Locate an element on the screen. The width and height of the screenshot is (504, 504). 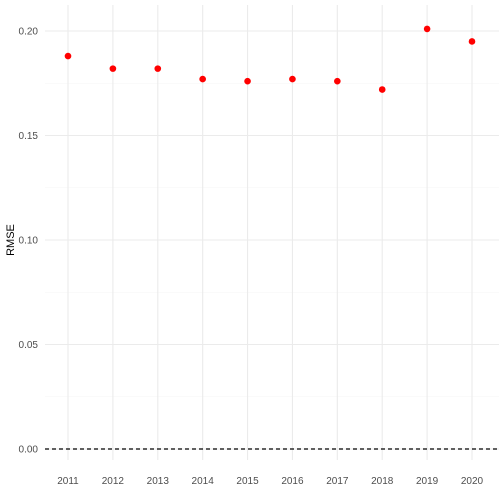
x-tick-label: 2013 is located at coordinates (158, 481).